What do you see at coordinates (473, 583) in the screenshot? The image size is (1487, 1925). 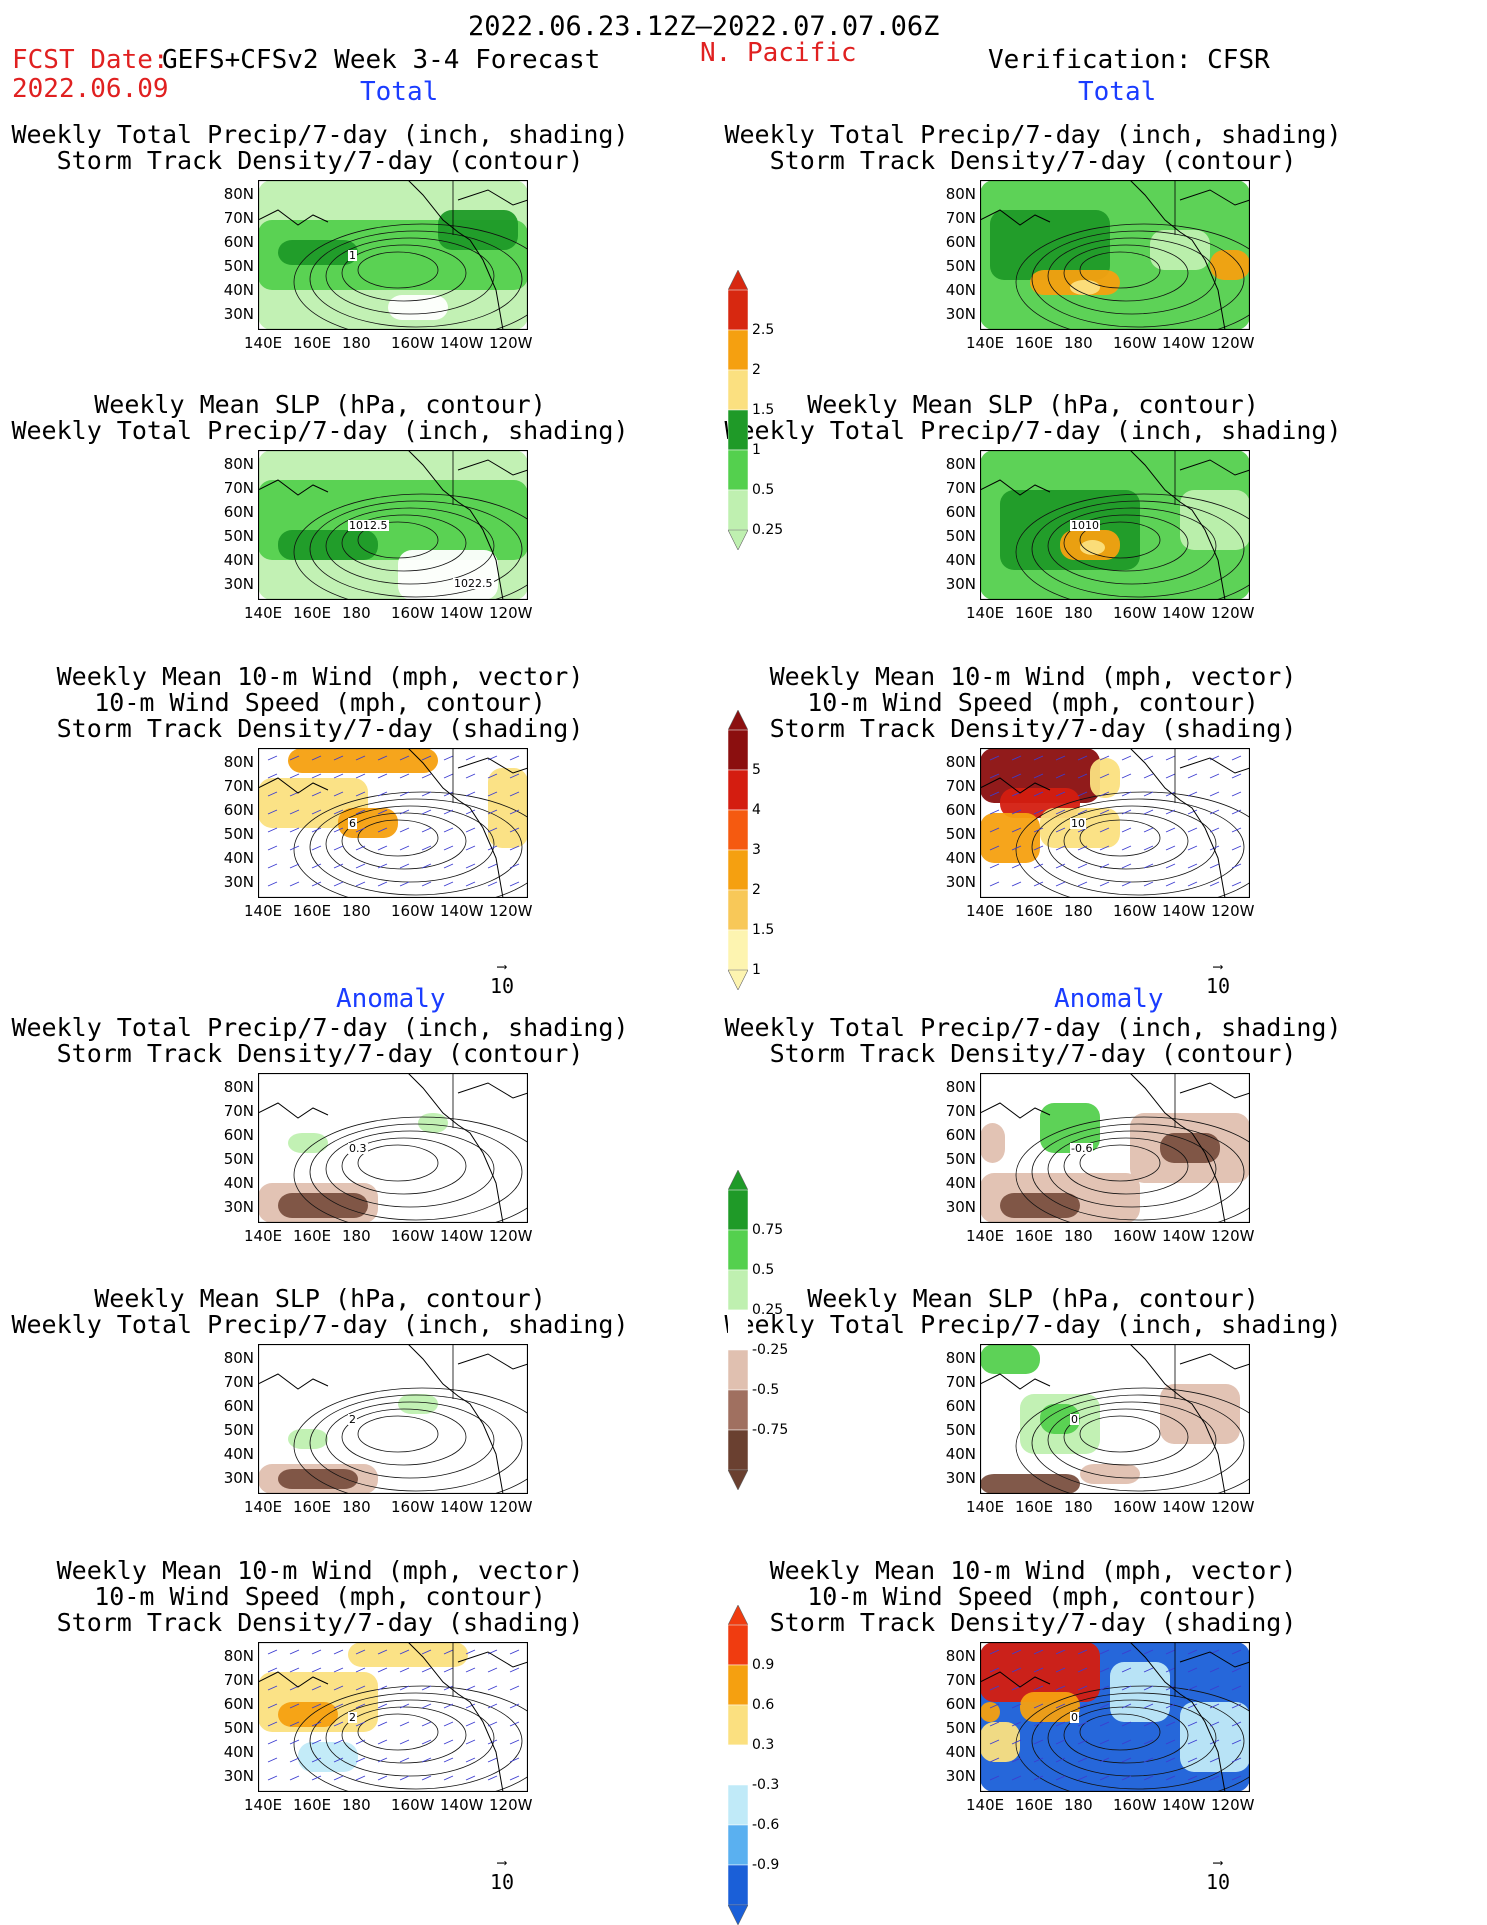 I see `contour-label: 1022.5` at bounding box center [473, 583].